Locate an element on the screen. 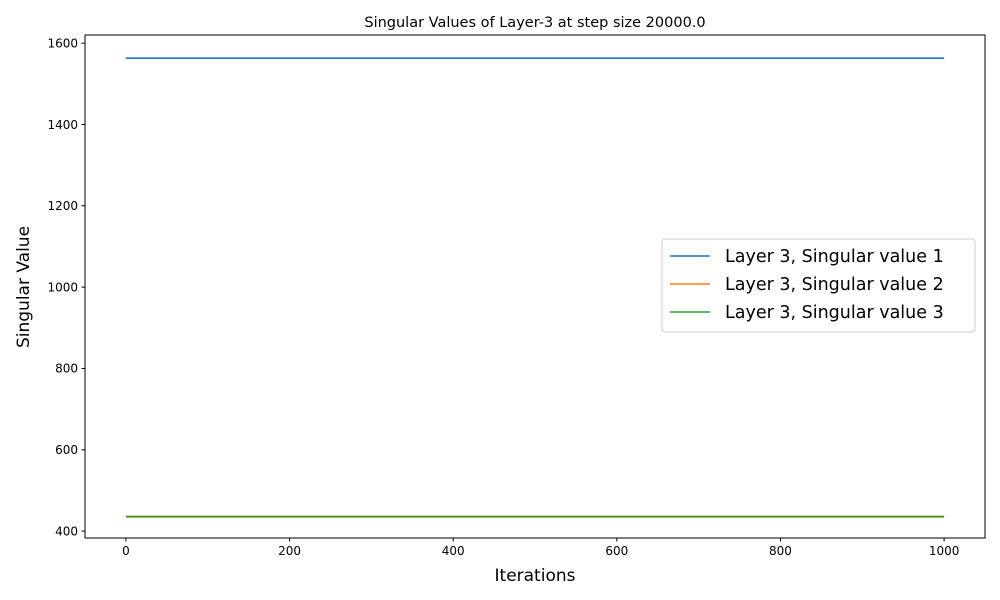 The width and height of the screenshot is (1000, 600). x-tick-label: 800 is located at coordinates (780, 551).